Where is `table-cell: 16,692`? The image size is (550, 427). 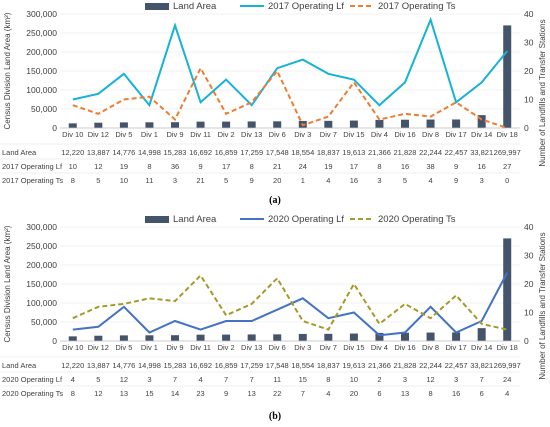 table-cell: 16,692 is located at coordinates (200, 152).